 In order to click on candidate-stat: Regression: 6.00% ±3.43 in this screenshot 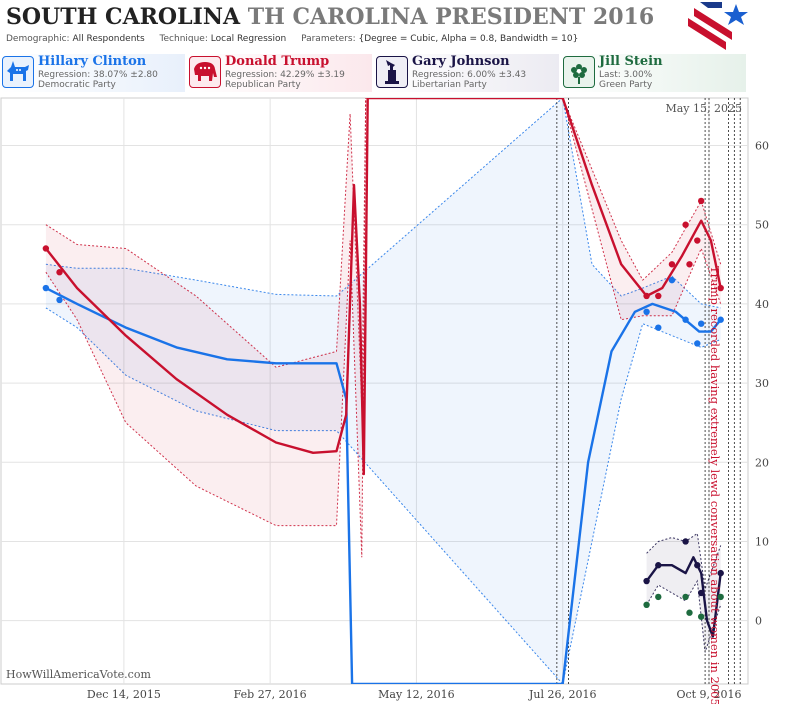, I will do `click(469, 75)`.